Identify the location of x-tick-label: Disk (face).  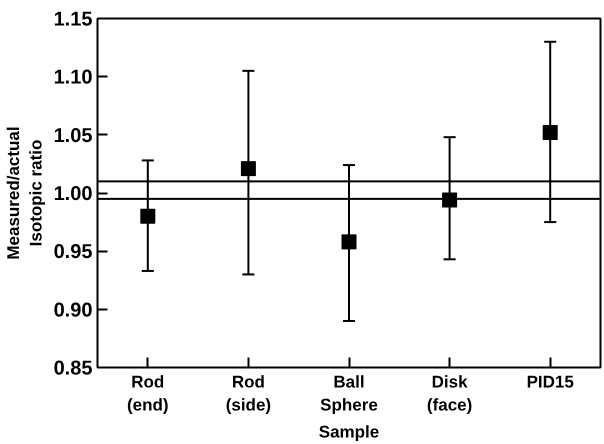
(449, 393).